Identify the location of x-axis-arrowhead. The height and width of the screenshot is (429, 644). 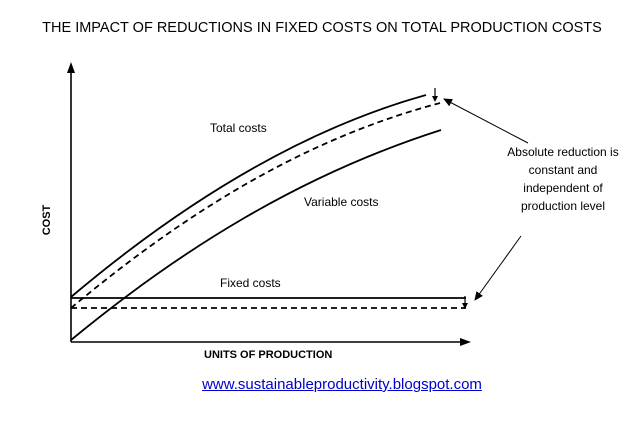
(465, 342).